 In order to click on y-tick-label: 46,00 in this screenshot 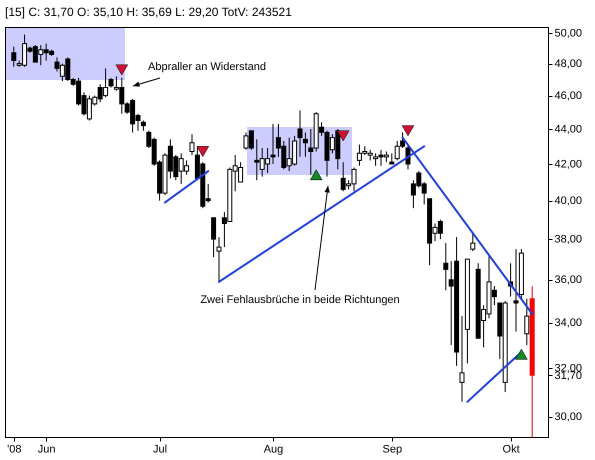, I will do `click(568, 96)`.